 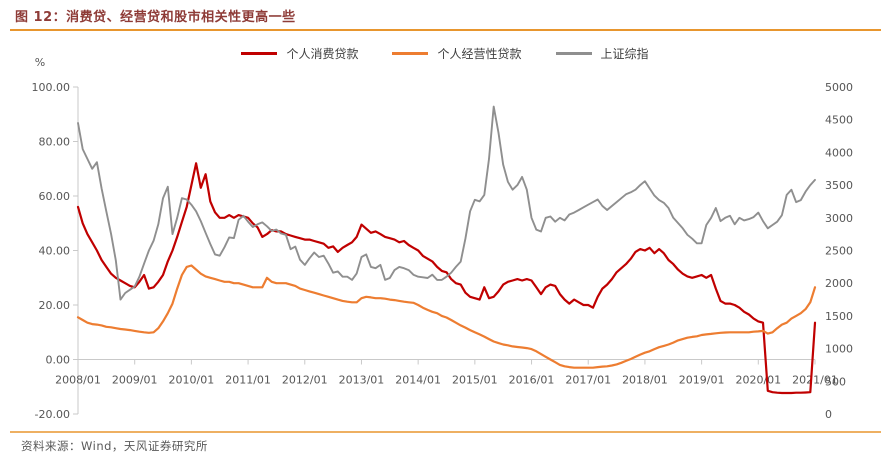 I want to click on y-axis-left-tick-label: 80.00, so click(x=55, y=142).